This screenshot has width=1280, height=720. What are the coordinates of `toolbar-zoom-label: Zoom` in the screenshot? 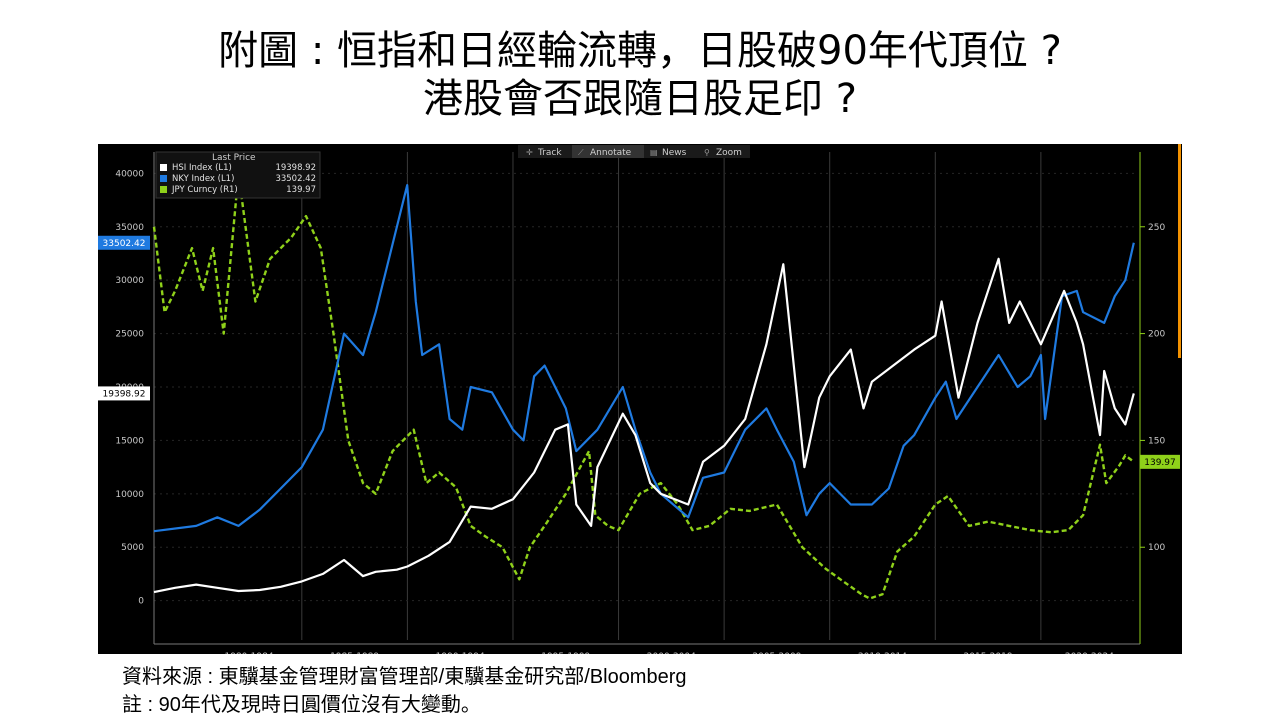 It's located at (729, 153).